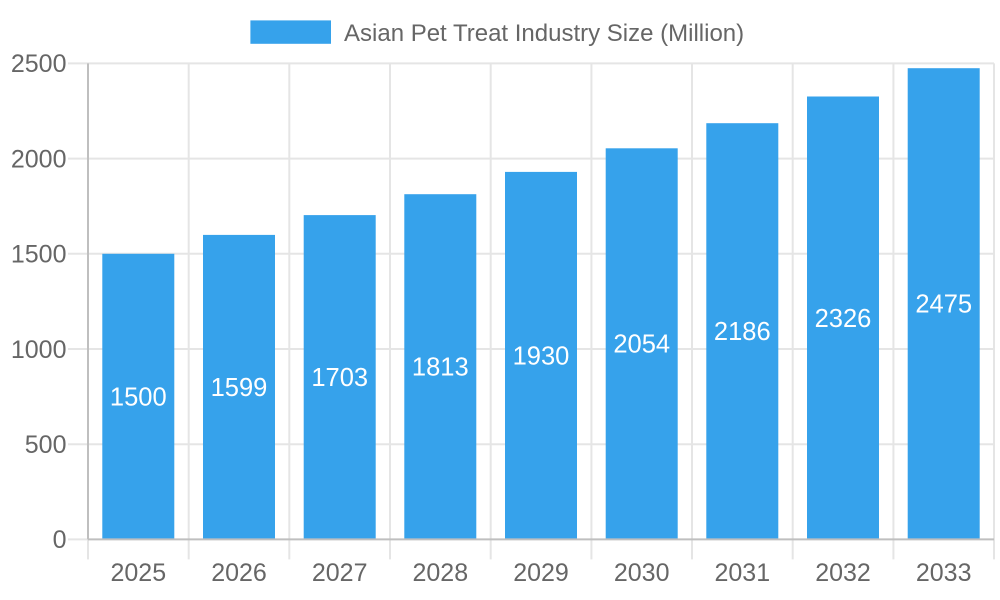  I want to click on svg-text: 2186, so click(742, 332).